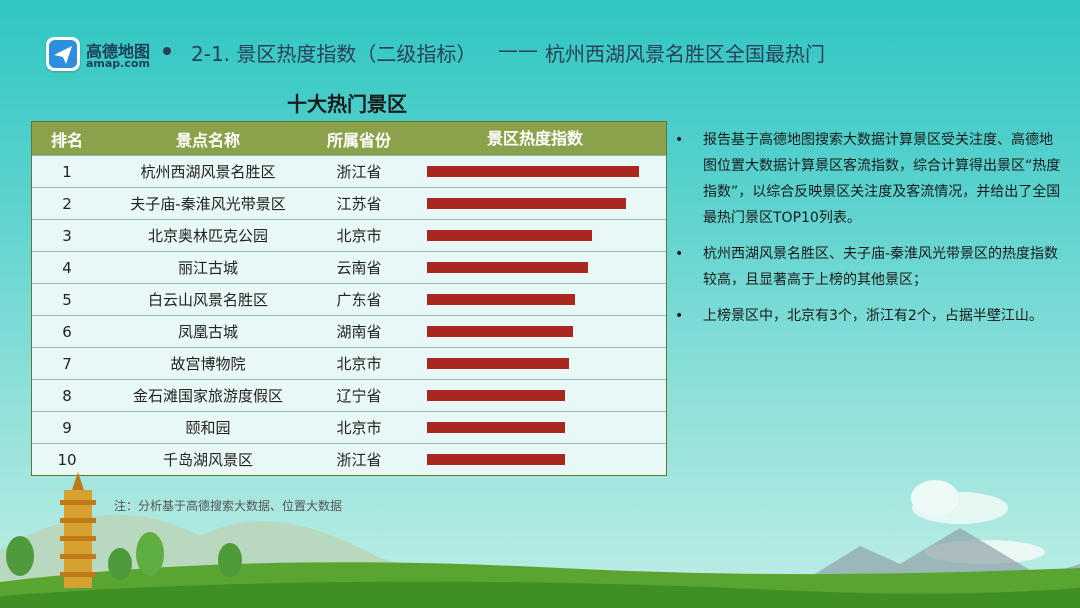 The height and width of the screenshot is (608, 1080). I want to click on table-row: 1 杭州西湖风景名胜区 浙江省, so click(349, 171).